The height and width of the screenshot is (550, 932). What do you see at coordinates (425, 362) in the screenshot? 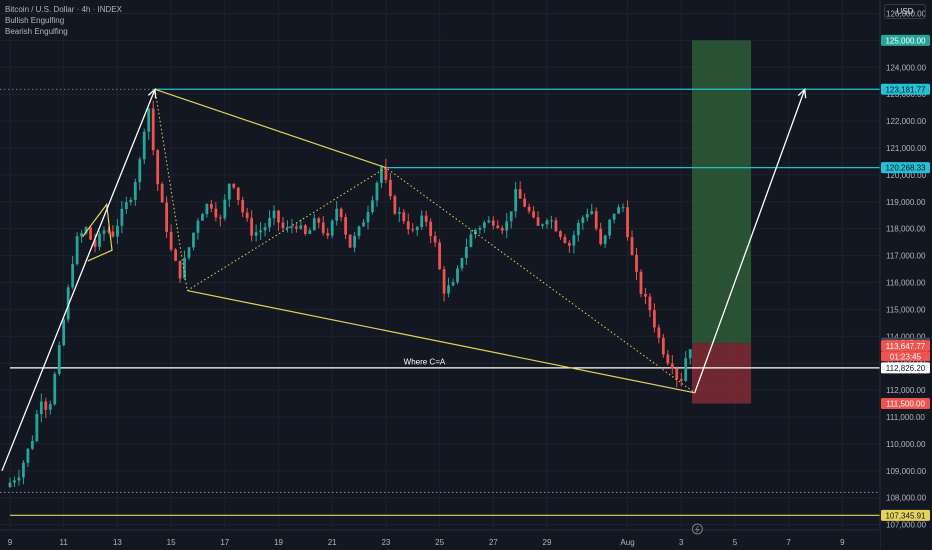
I see `annotation-where-c-a: Where C=A` at bounding box center [425, 362].